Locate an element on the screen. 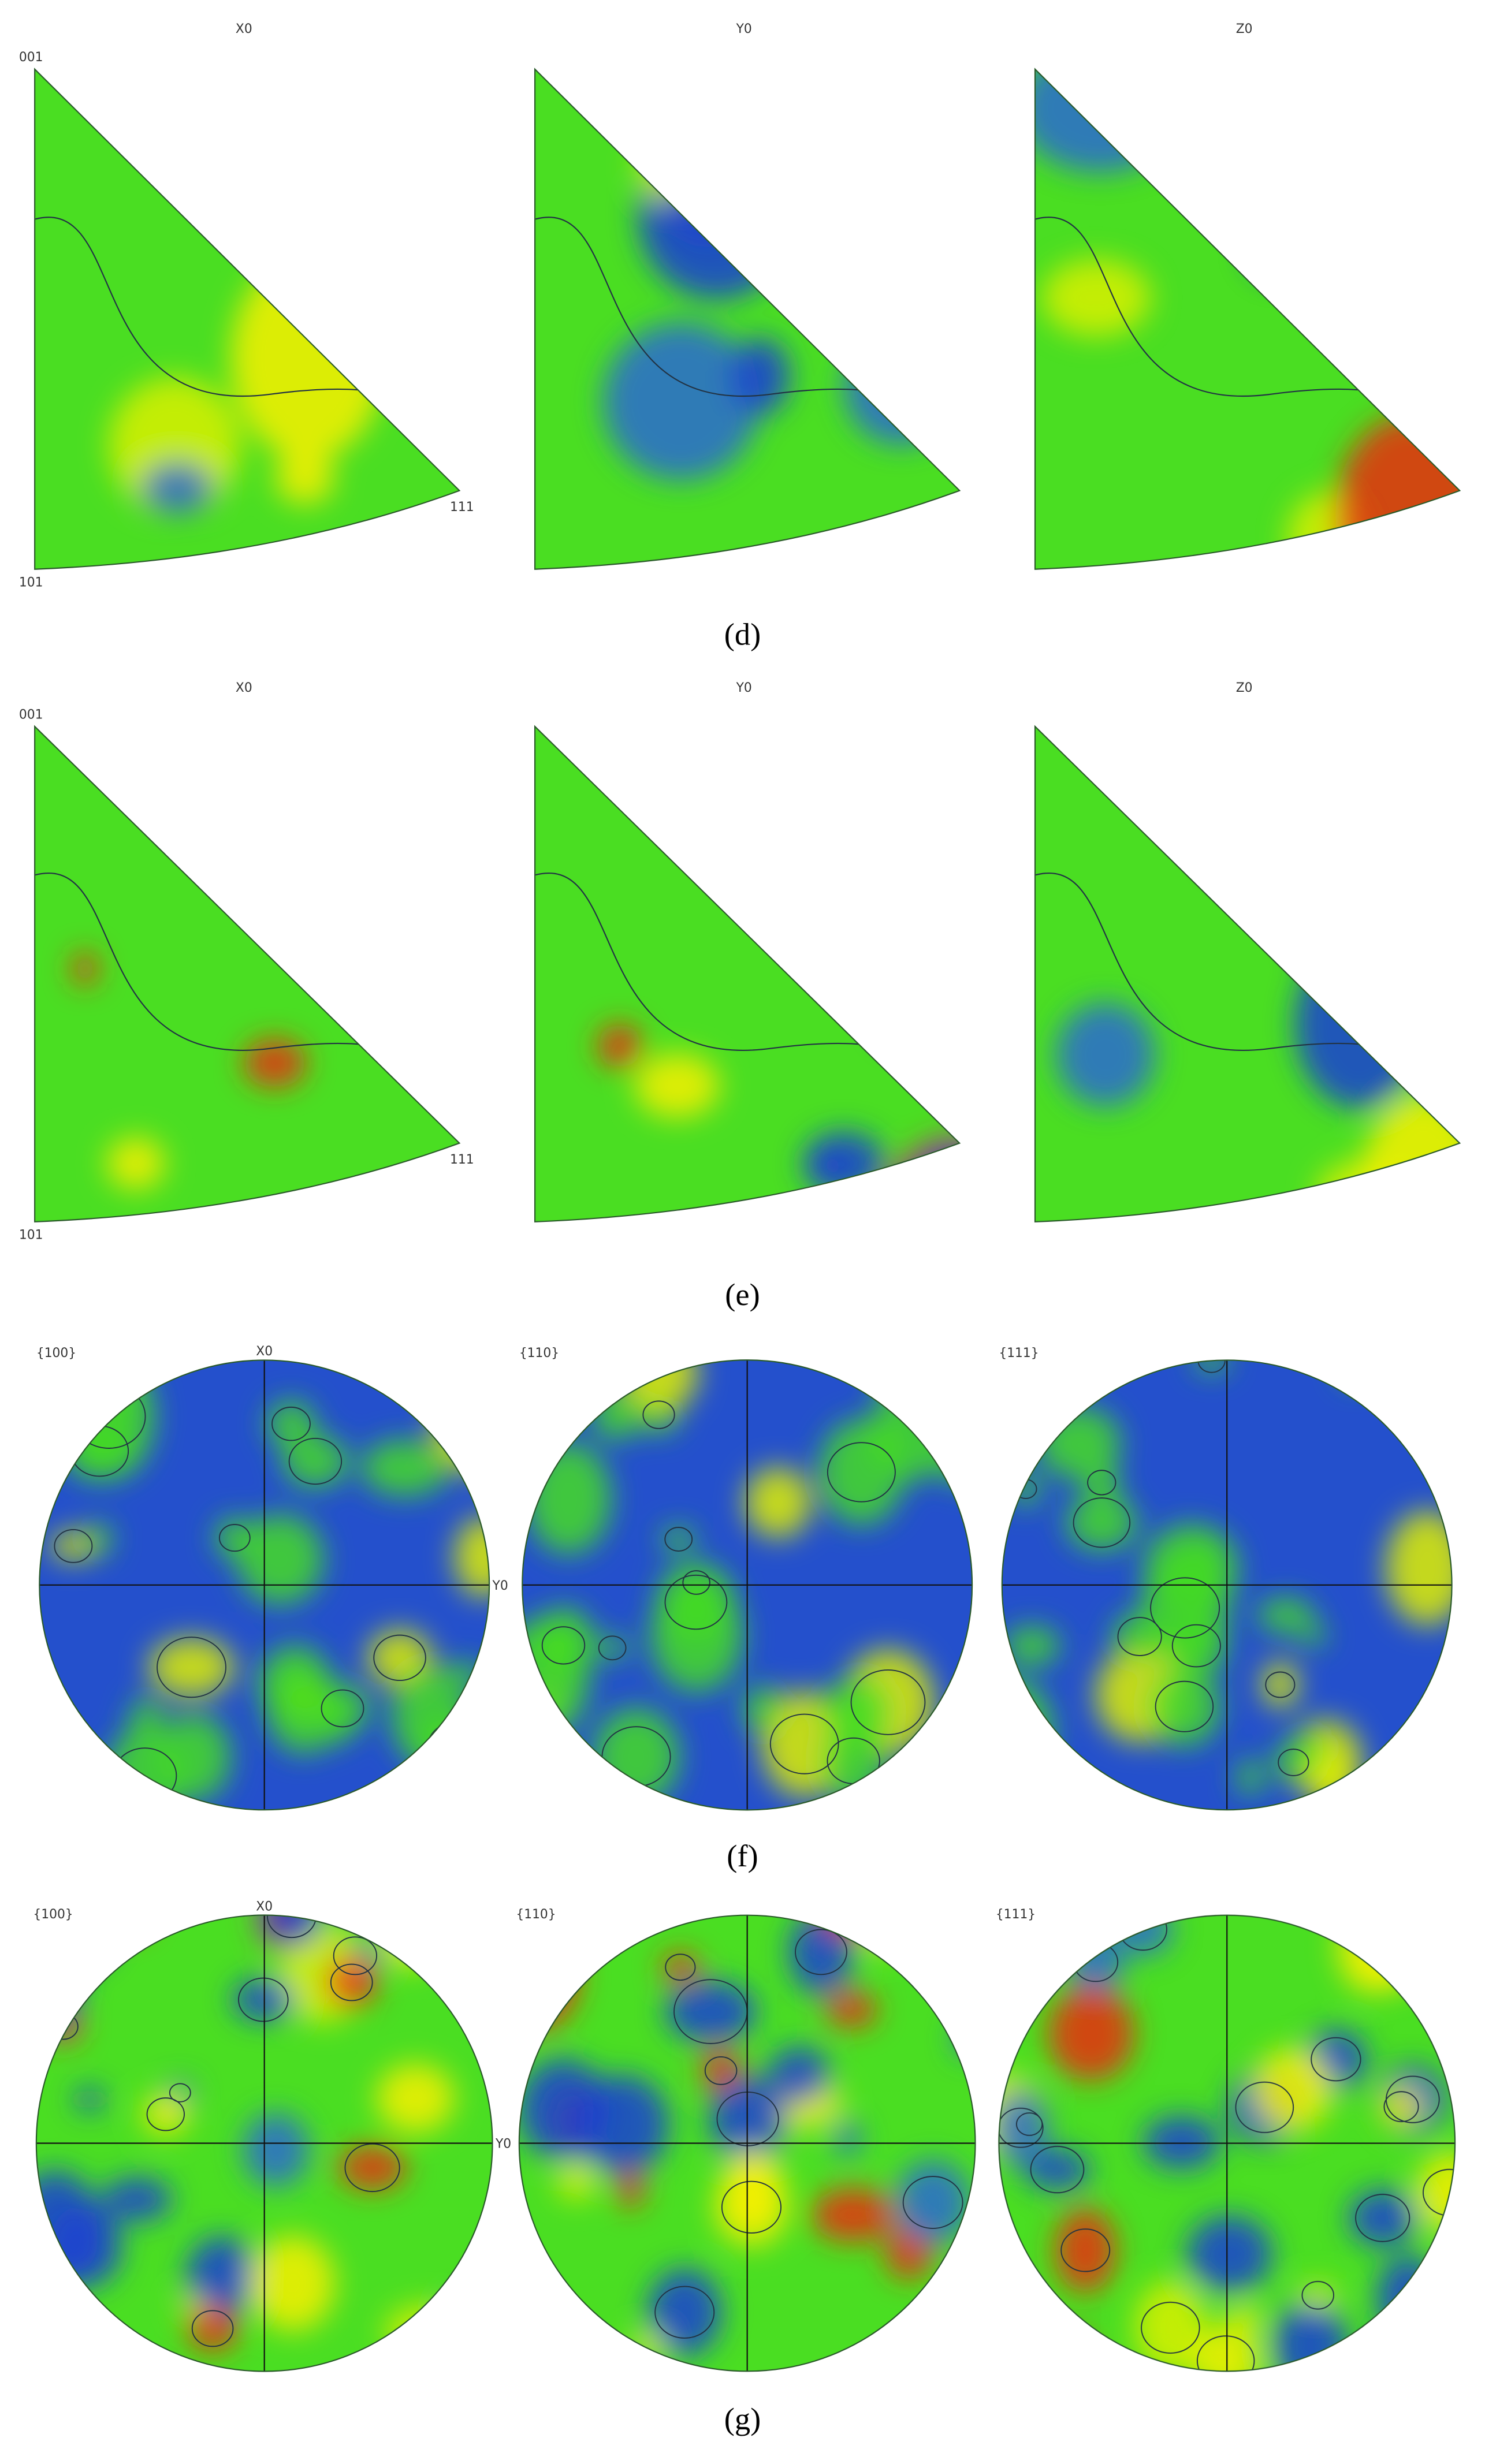 Image resolution: width=1485 pixels, height=2464 pixels. plot: Y0 is located at coordinates (747, 296).